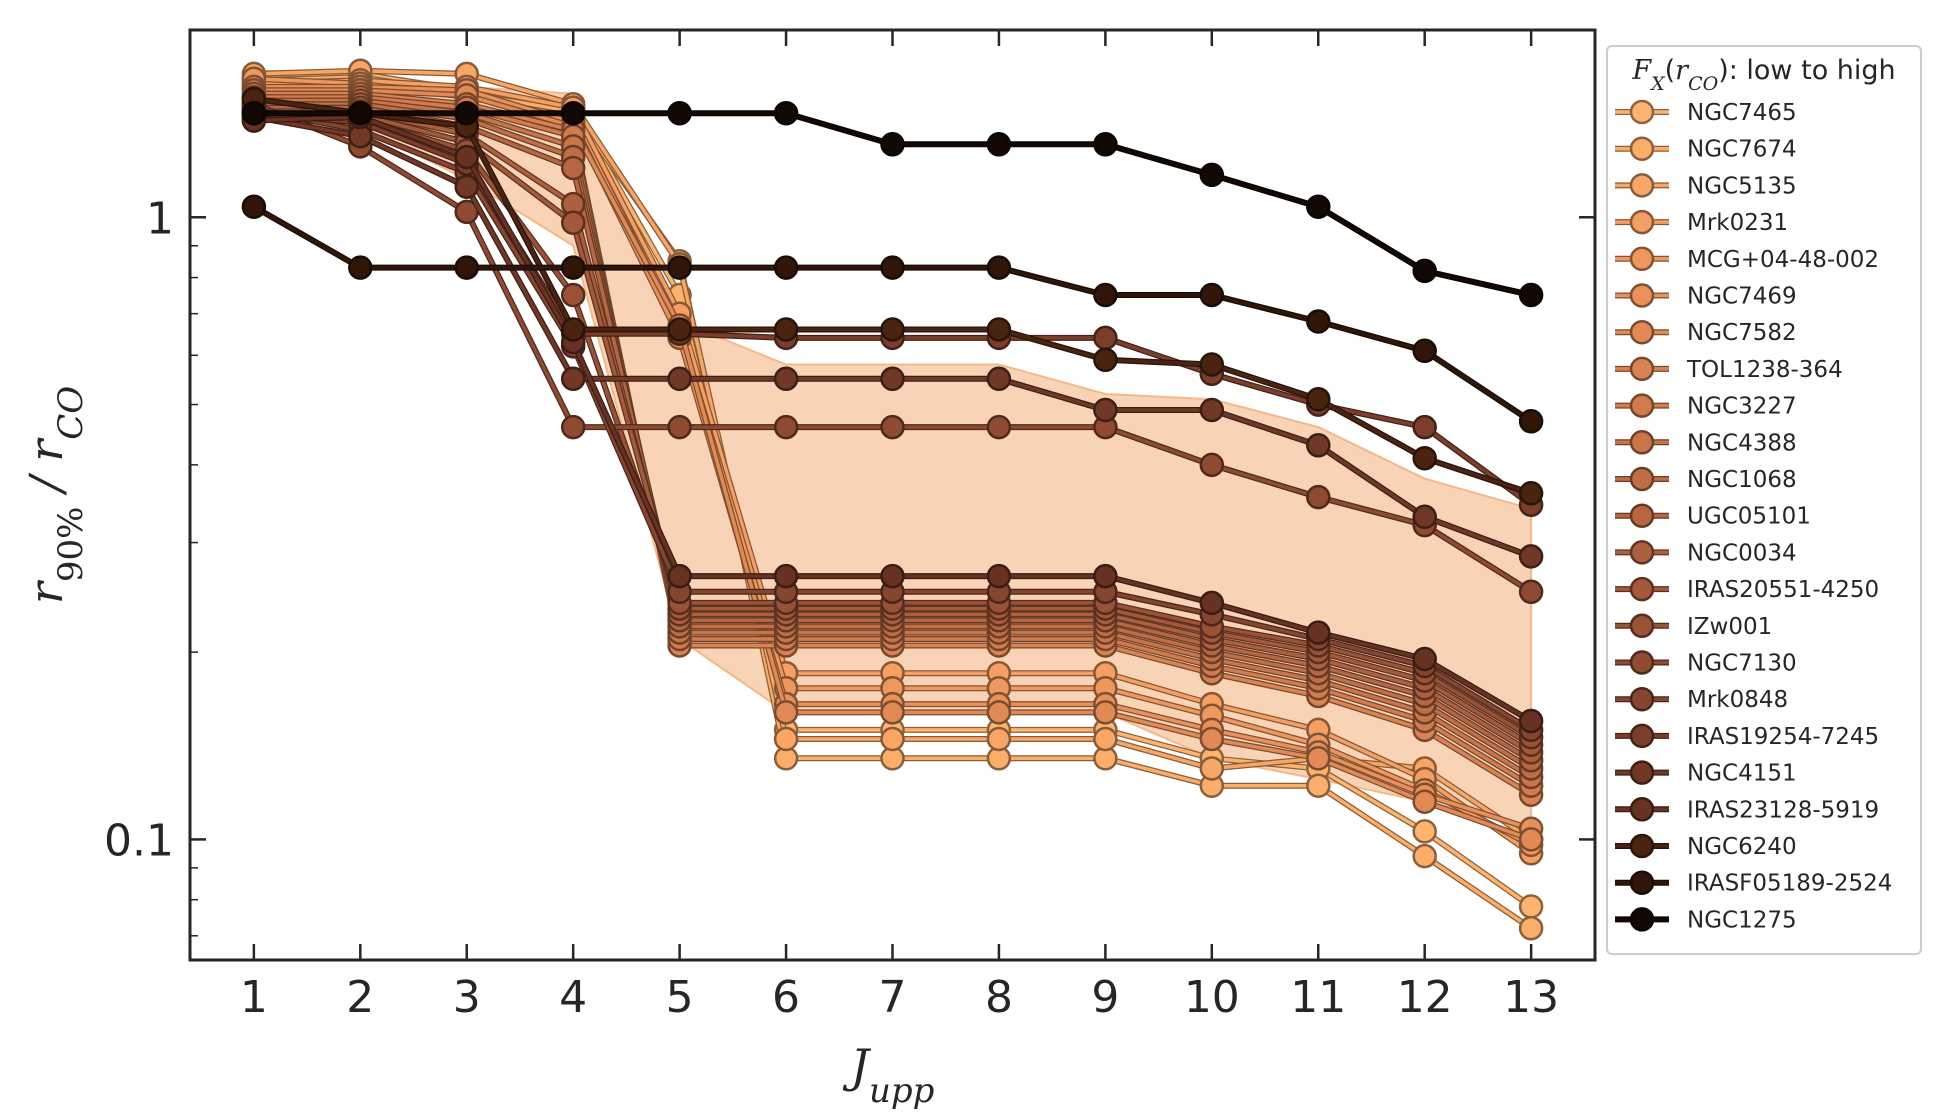 The width and height of the screenshot is (1940, 1118). What do you see at coordinates (1729, 369) in the screenshot?
I see `legend-item: TOL1238-364` at bounding box center [1729, 369].